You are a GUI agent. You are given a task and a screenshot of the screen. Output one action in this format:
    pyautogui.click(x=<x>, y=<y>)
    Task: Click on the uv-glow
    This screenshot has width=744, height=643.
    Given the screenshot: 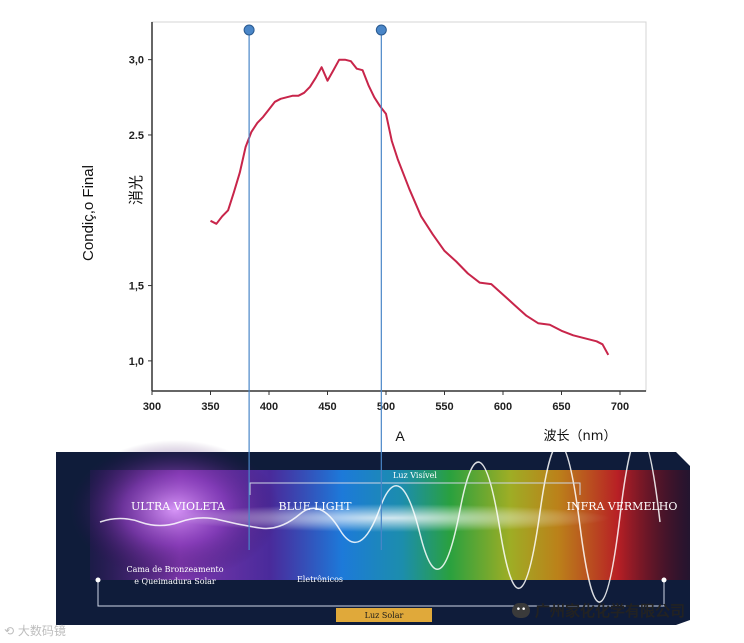 What is the action you would take?
    pyautogui.click(x=175, y=510)
    